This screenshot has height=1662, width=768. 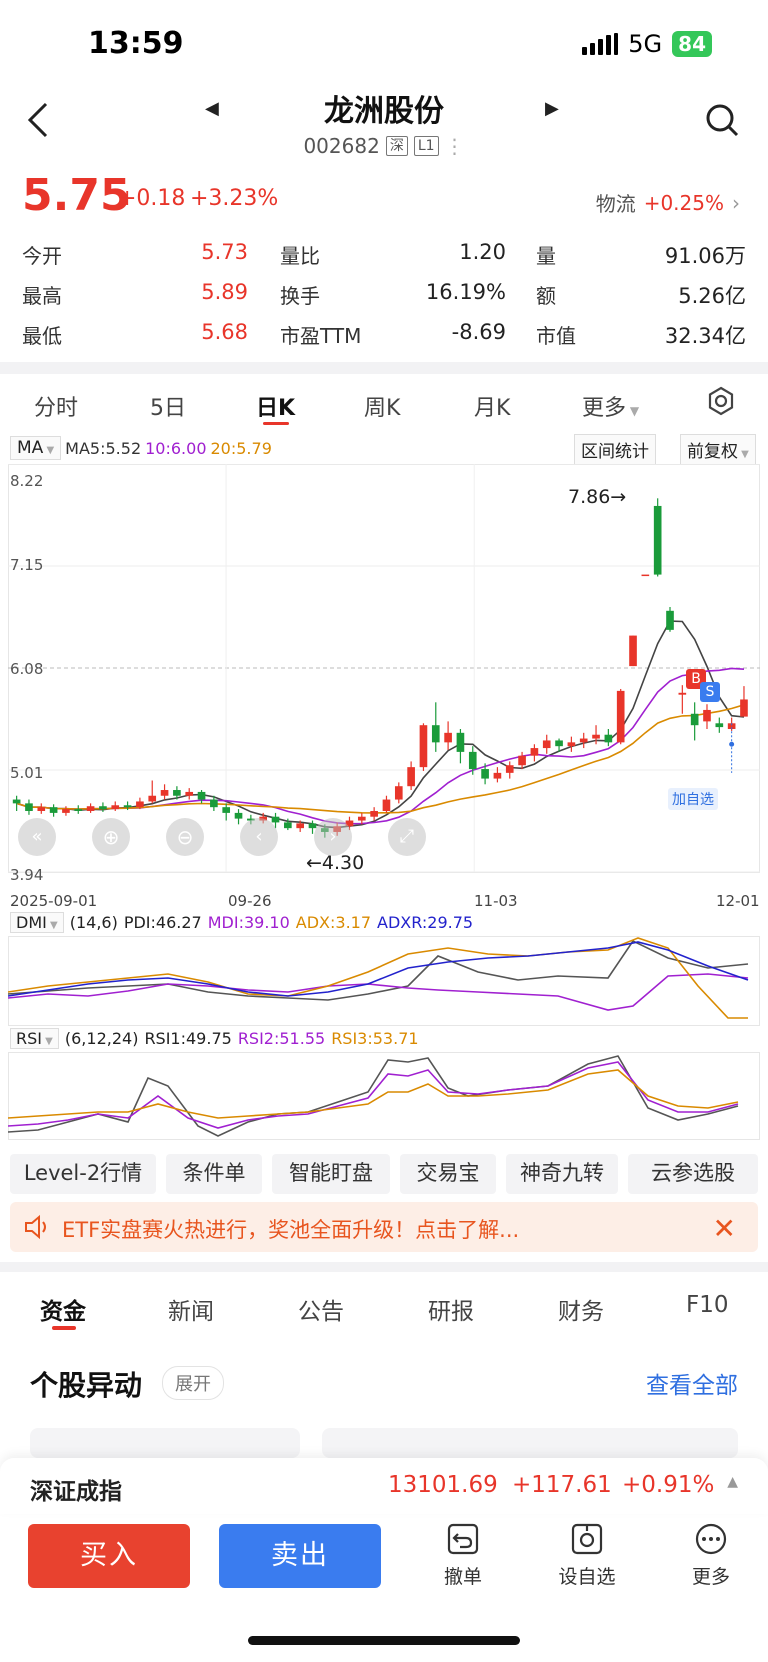 What do you see at coordinates (465, 292) in the screenshot?
I see `quote-value: 16.19%` at bounding box center [465, 292].